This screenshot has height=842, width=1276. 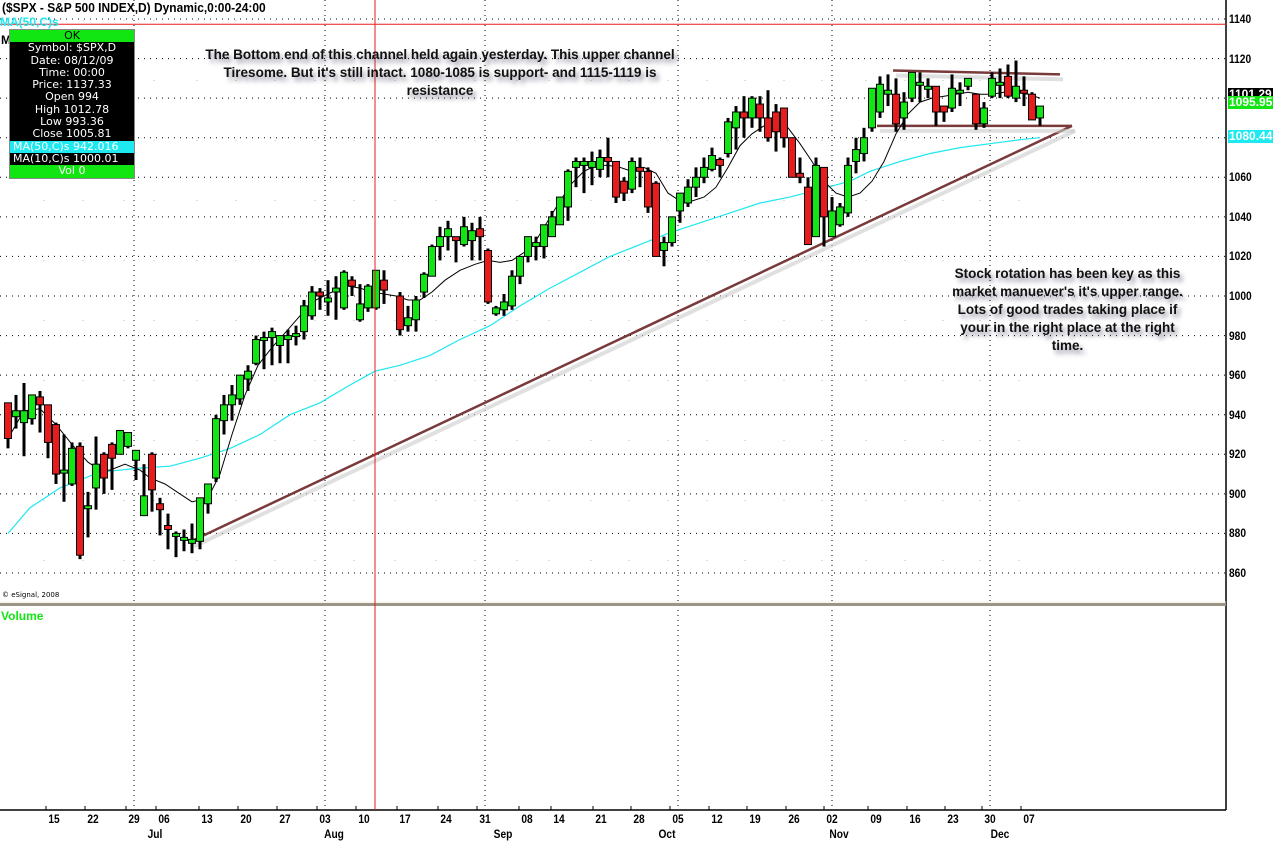 I want to click on date-tick-label: 31, so click(x=485, y=819).